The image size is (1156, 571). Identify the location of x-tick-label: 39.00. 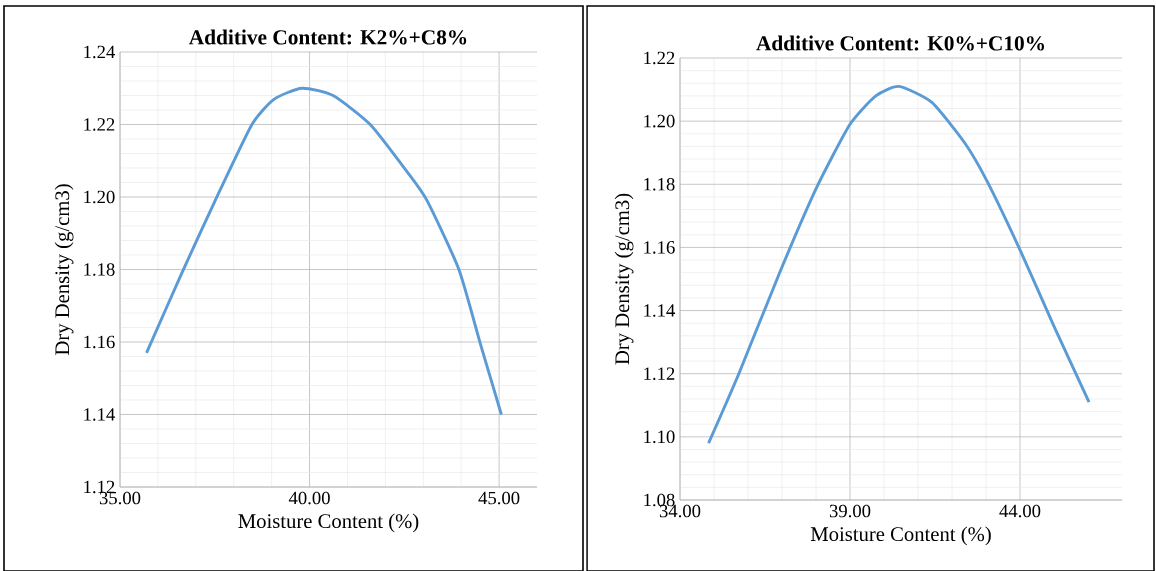
(850, 511).